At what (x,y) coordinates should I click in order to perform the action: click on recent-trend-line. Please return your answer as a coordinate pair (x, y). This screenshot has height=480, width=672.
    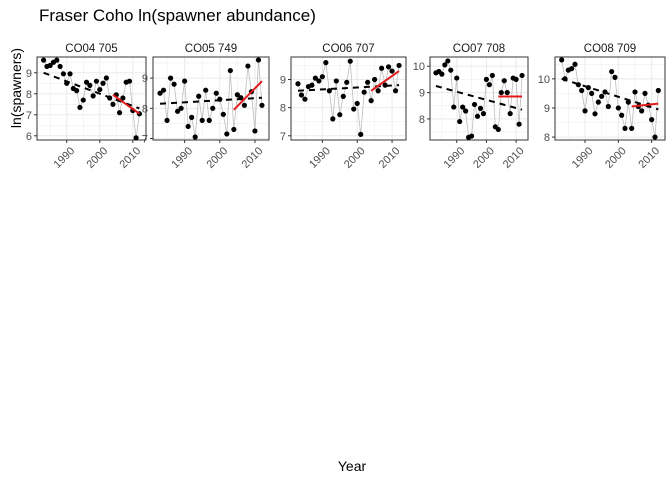
    Looking at the image, I should click on (385, 81).